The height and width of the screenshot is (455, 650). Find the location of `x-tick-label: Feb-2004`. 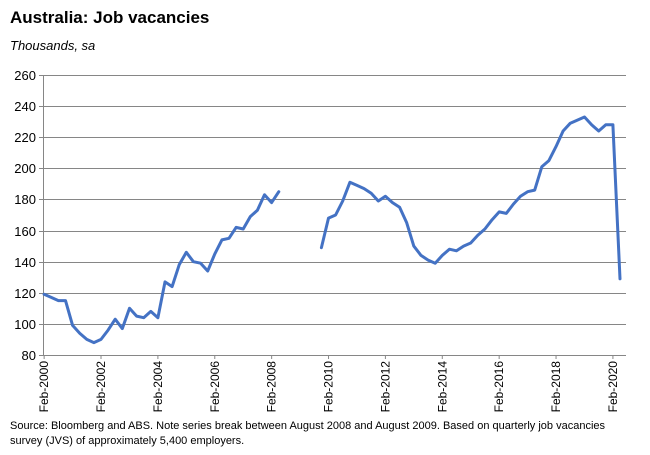

x-tick-label: Feb-2004 is located at coordinates (158, 387).